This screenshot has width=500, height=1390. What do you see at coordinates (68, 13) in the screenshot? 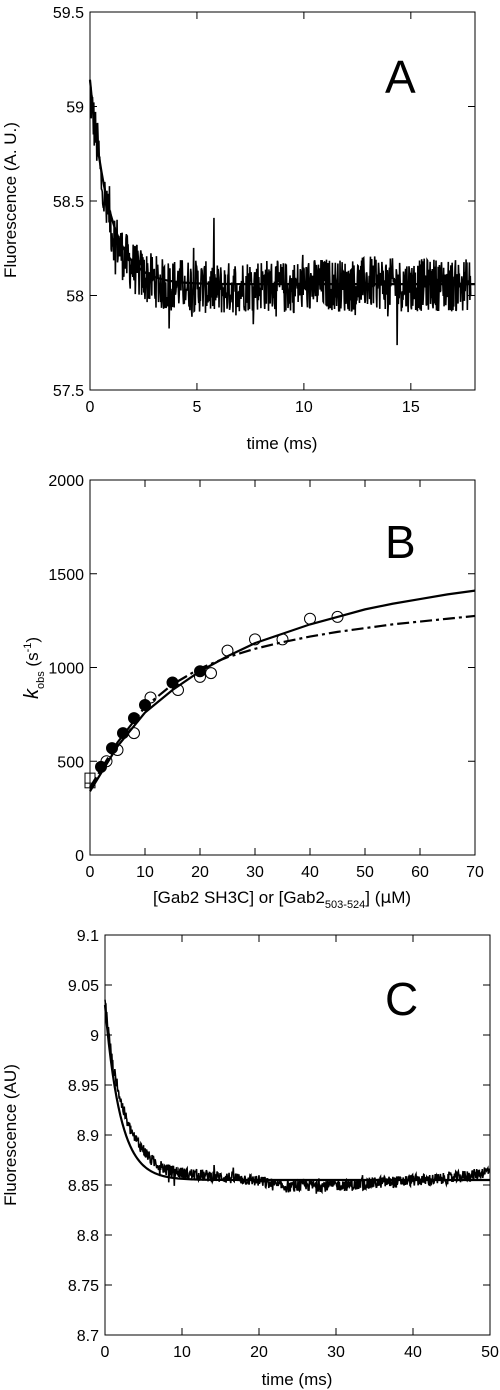
I see `panel-a-y-tick-label: 59.5` at bounding box center [68, 13].